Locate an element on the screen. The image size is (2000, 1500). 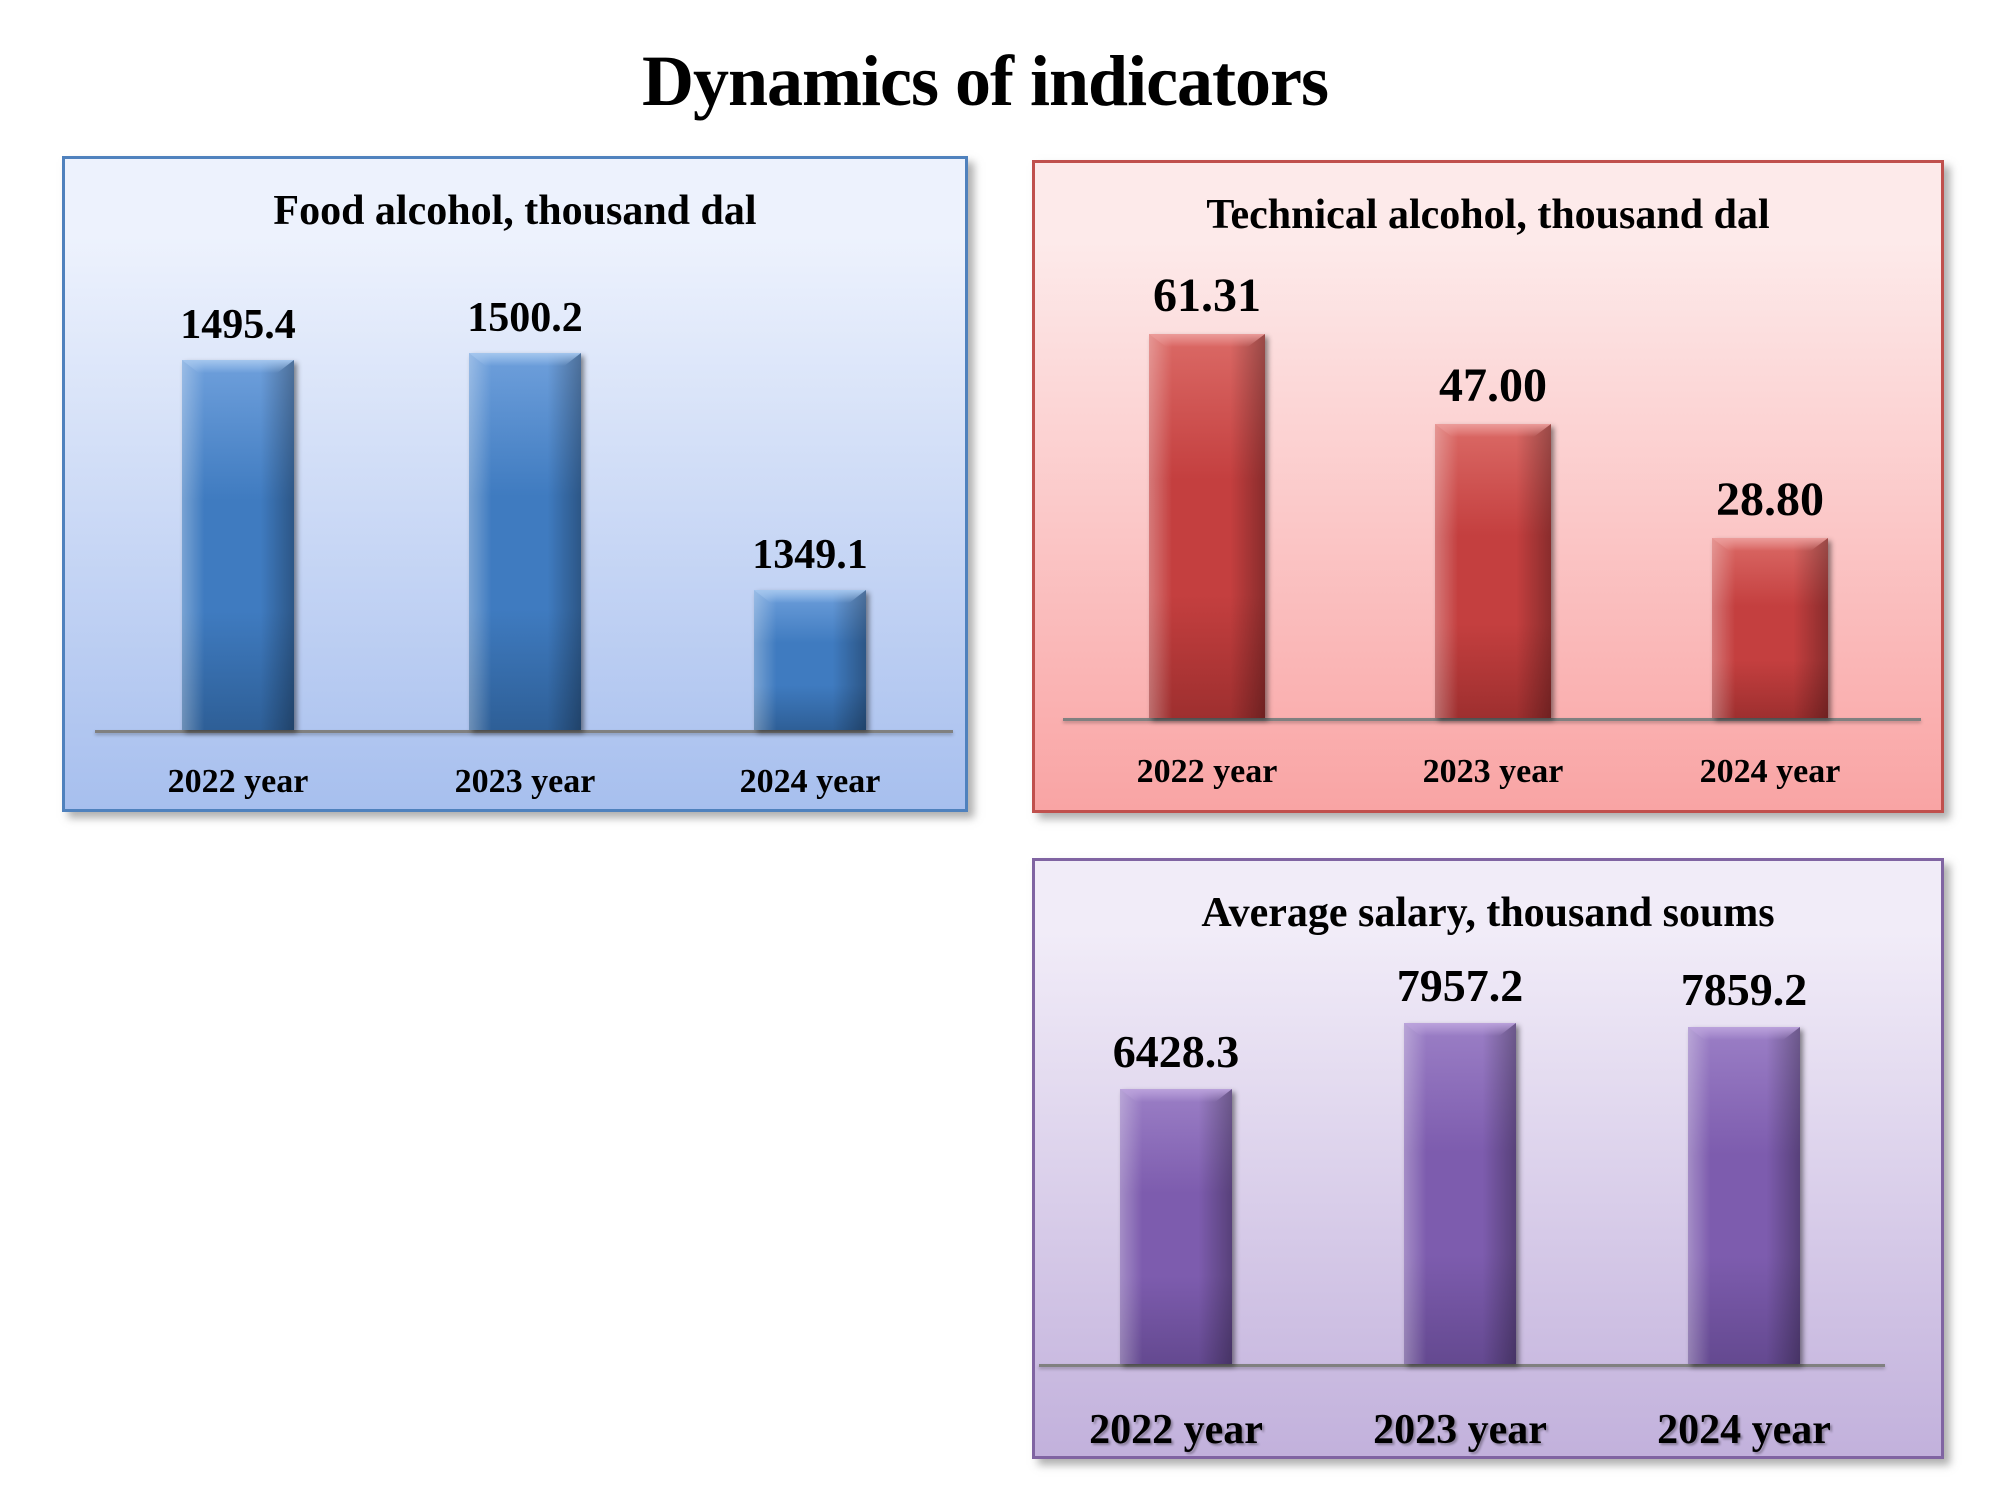
value-label-2023: 47.00 is located at coordinates (1493, 386).